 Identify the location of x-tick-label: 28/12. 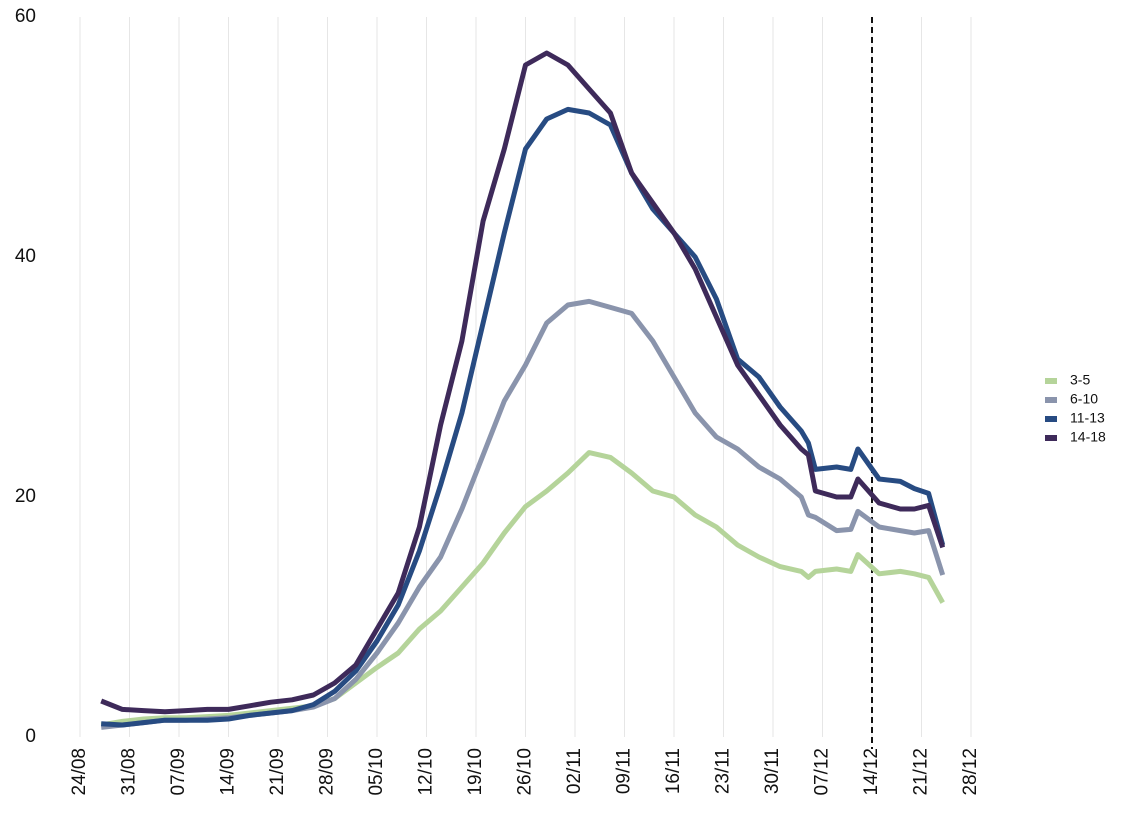
(970, 772).